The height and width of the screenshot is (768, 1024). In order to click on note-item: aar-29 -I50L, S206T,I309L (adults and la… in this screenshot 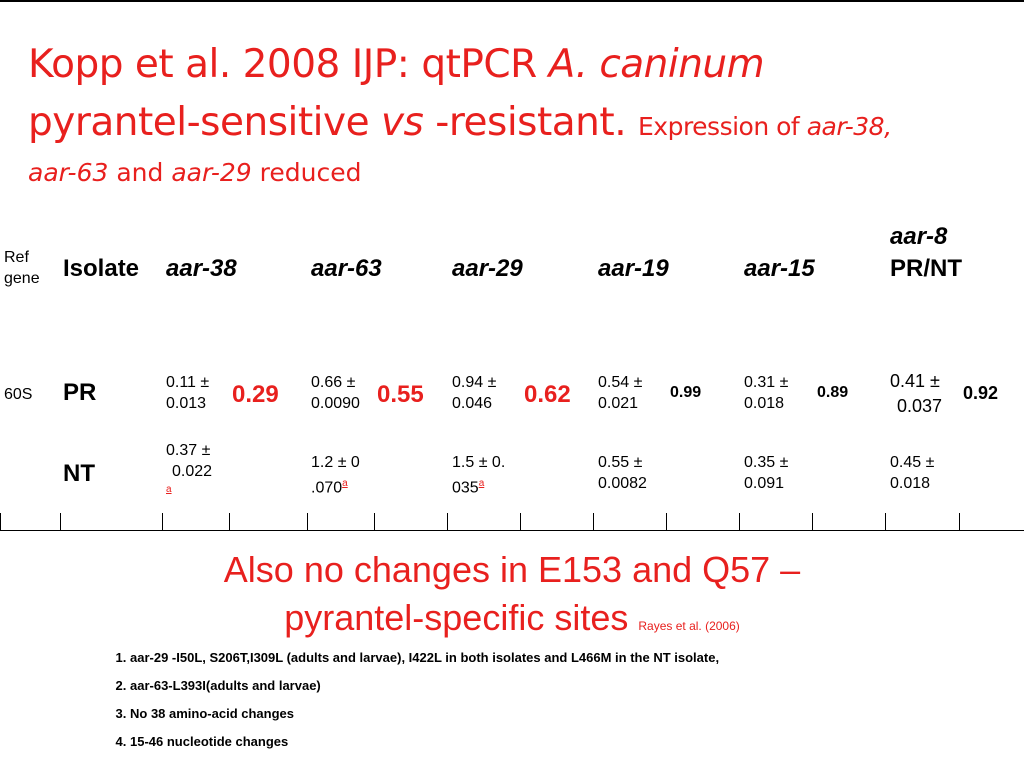, I will do `click(424, 657)`.